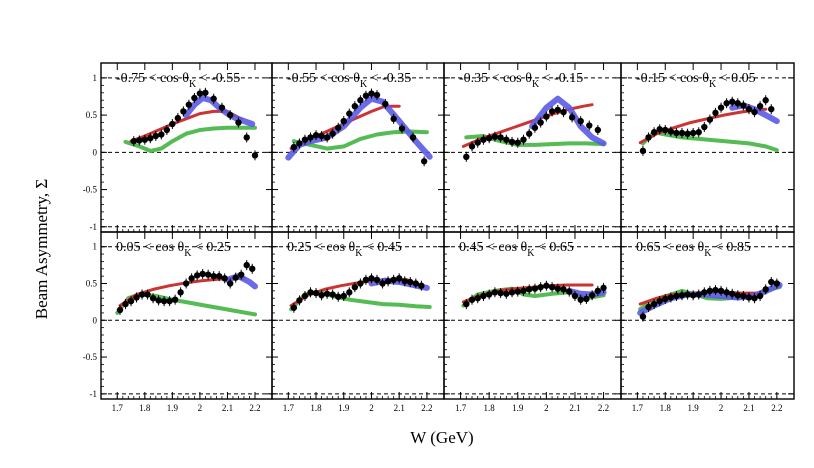 This screenshot has width=814, height=468. Describe the element at coordinates (532, 322) in the screenshot. I see `panel-7: 1.7 1.8 1.9 2 2.1 2.2 0.45 < cos θK < 0.65` at that location.